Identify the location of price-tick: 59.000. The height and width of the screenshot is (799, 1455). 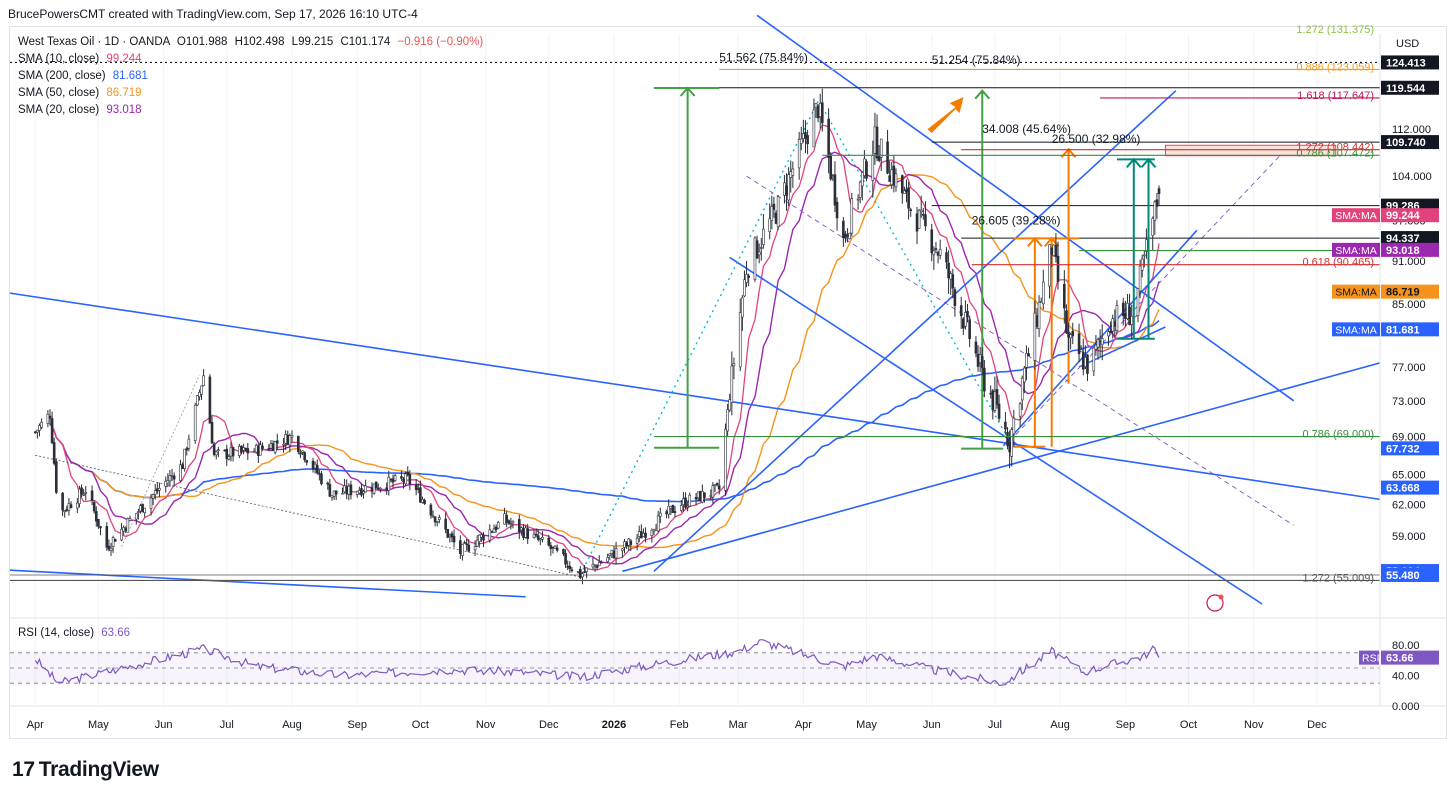
(1409, 537).